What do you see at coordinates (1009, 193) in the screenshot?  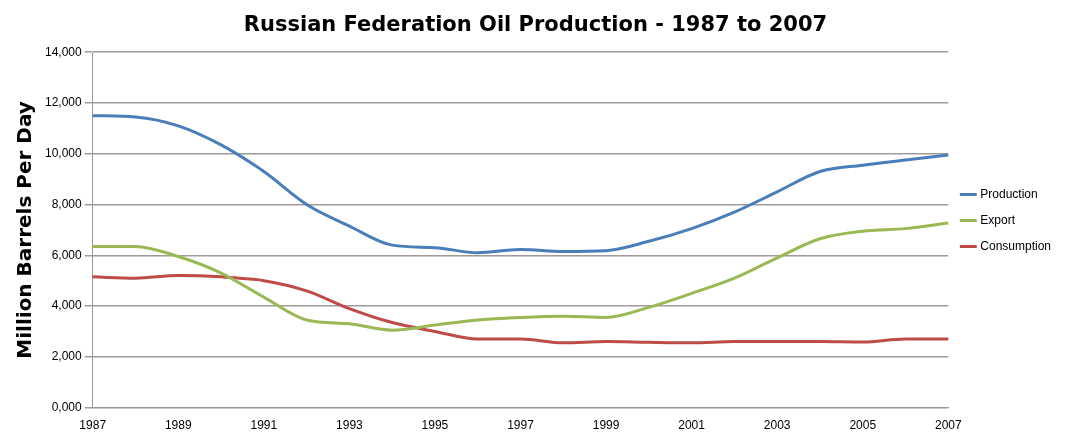 I see `legend-label: Production` at bounding box center [1009, 193].